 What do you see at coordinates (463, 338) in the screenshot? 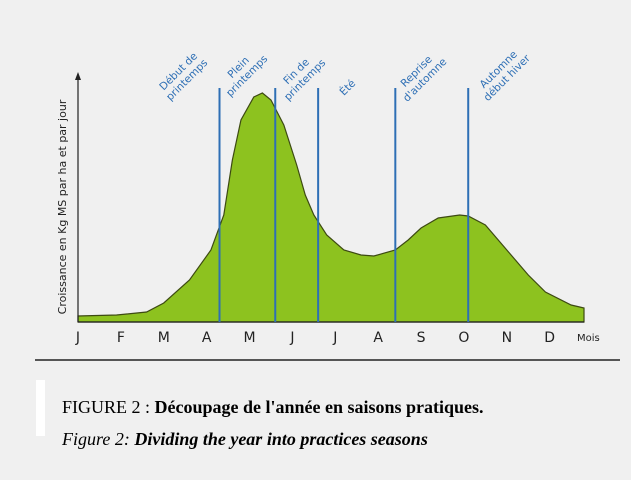
I see `x-tick-label: O` at bounding box center [463, 338].